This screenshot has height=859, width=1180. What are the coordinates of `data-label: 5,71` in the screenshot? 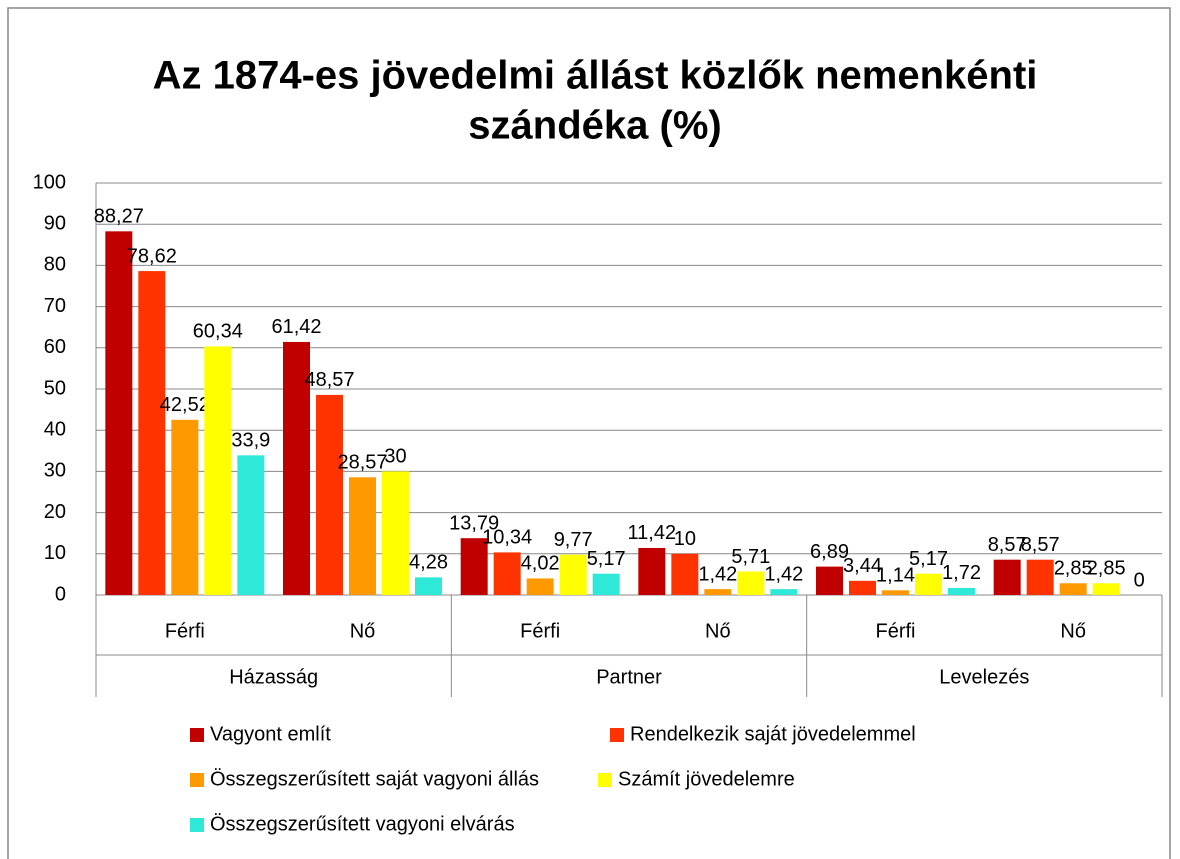 It's located at (750, 557).